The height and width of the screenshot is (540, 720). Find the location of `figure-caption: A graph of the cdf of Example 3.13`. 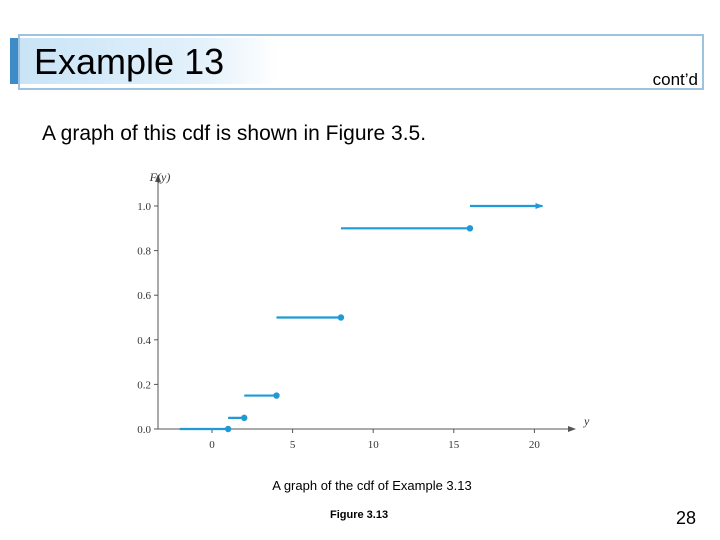

figure-caption: A graph of the cdf of Example 3.13 is located at coordinates (372, 485).